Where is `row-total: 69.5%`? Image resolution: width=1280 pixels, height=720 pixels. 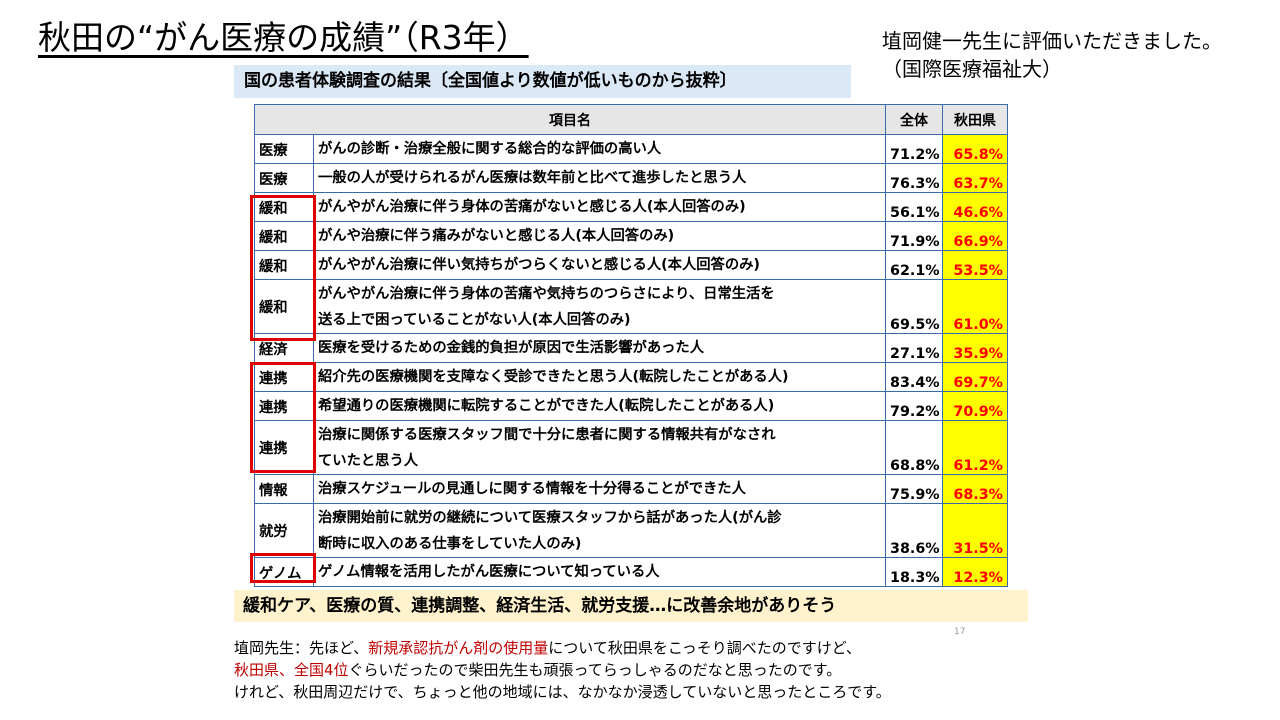 row-total: 69.5% is located at coordinates (914, 306).